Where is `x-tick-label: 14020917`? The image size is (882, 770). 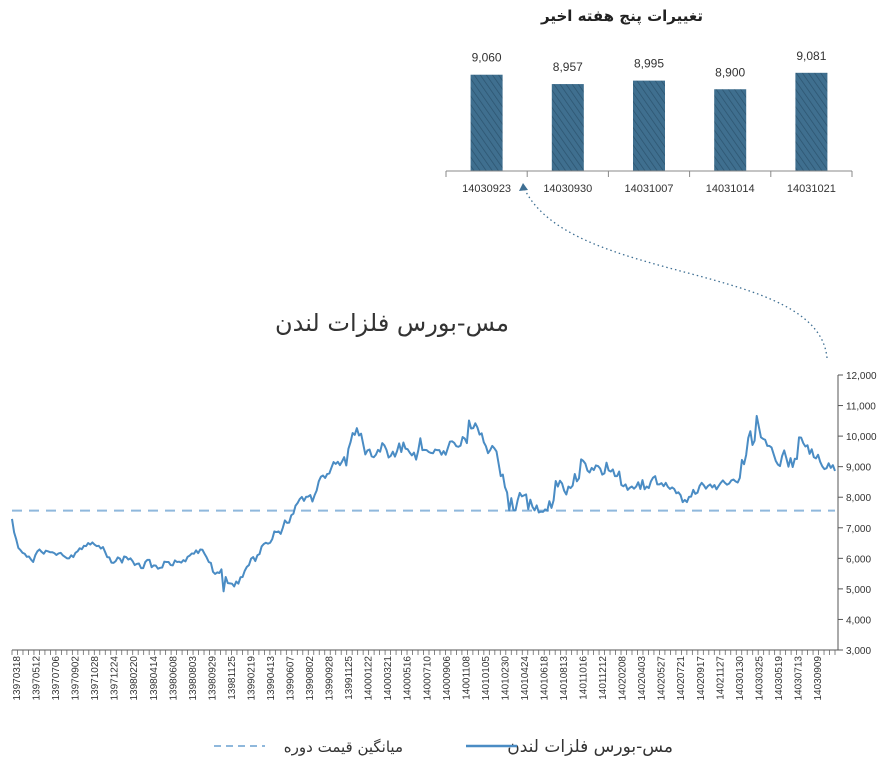
x-tick-label: 14020917 is located at coordinates (701, 678).